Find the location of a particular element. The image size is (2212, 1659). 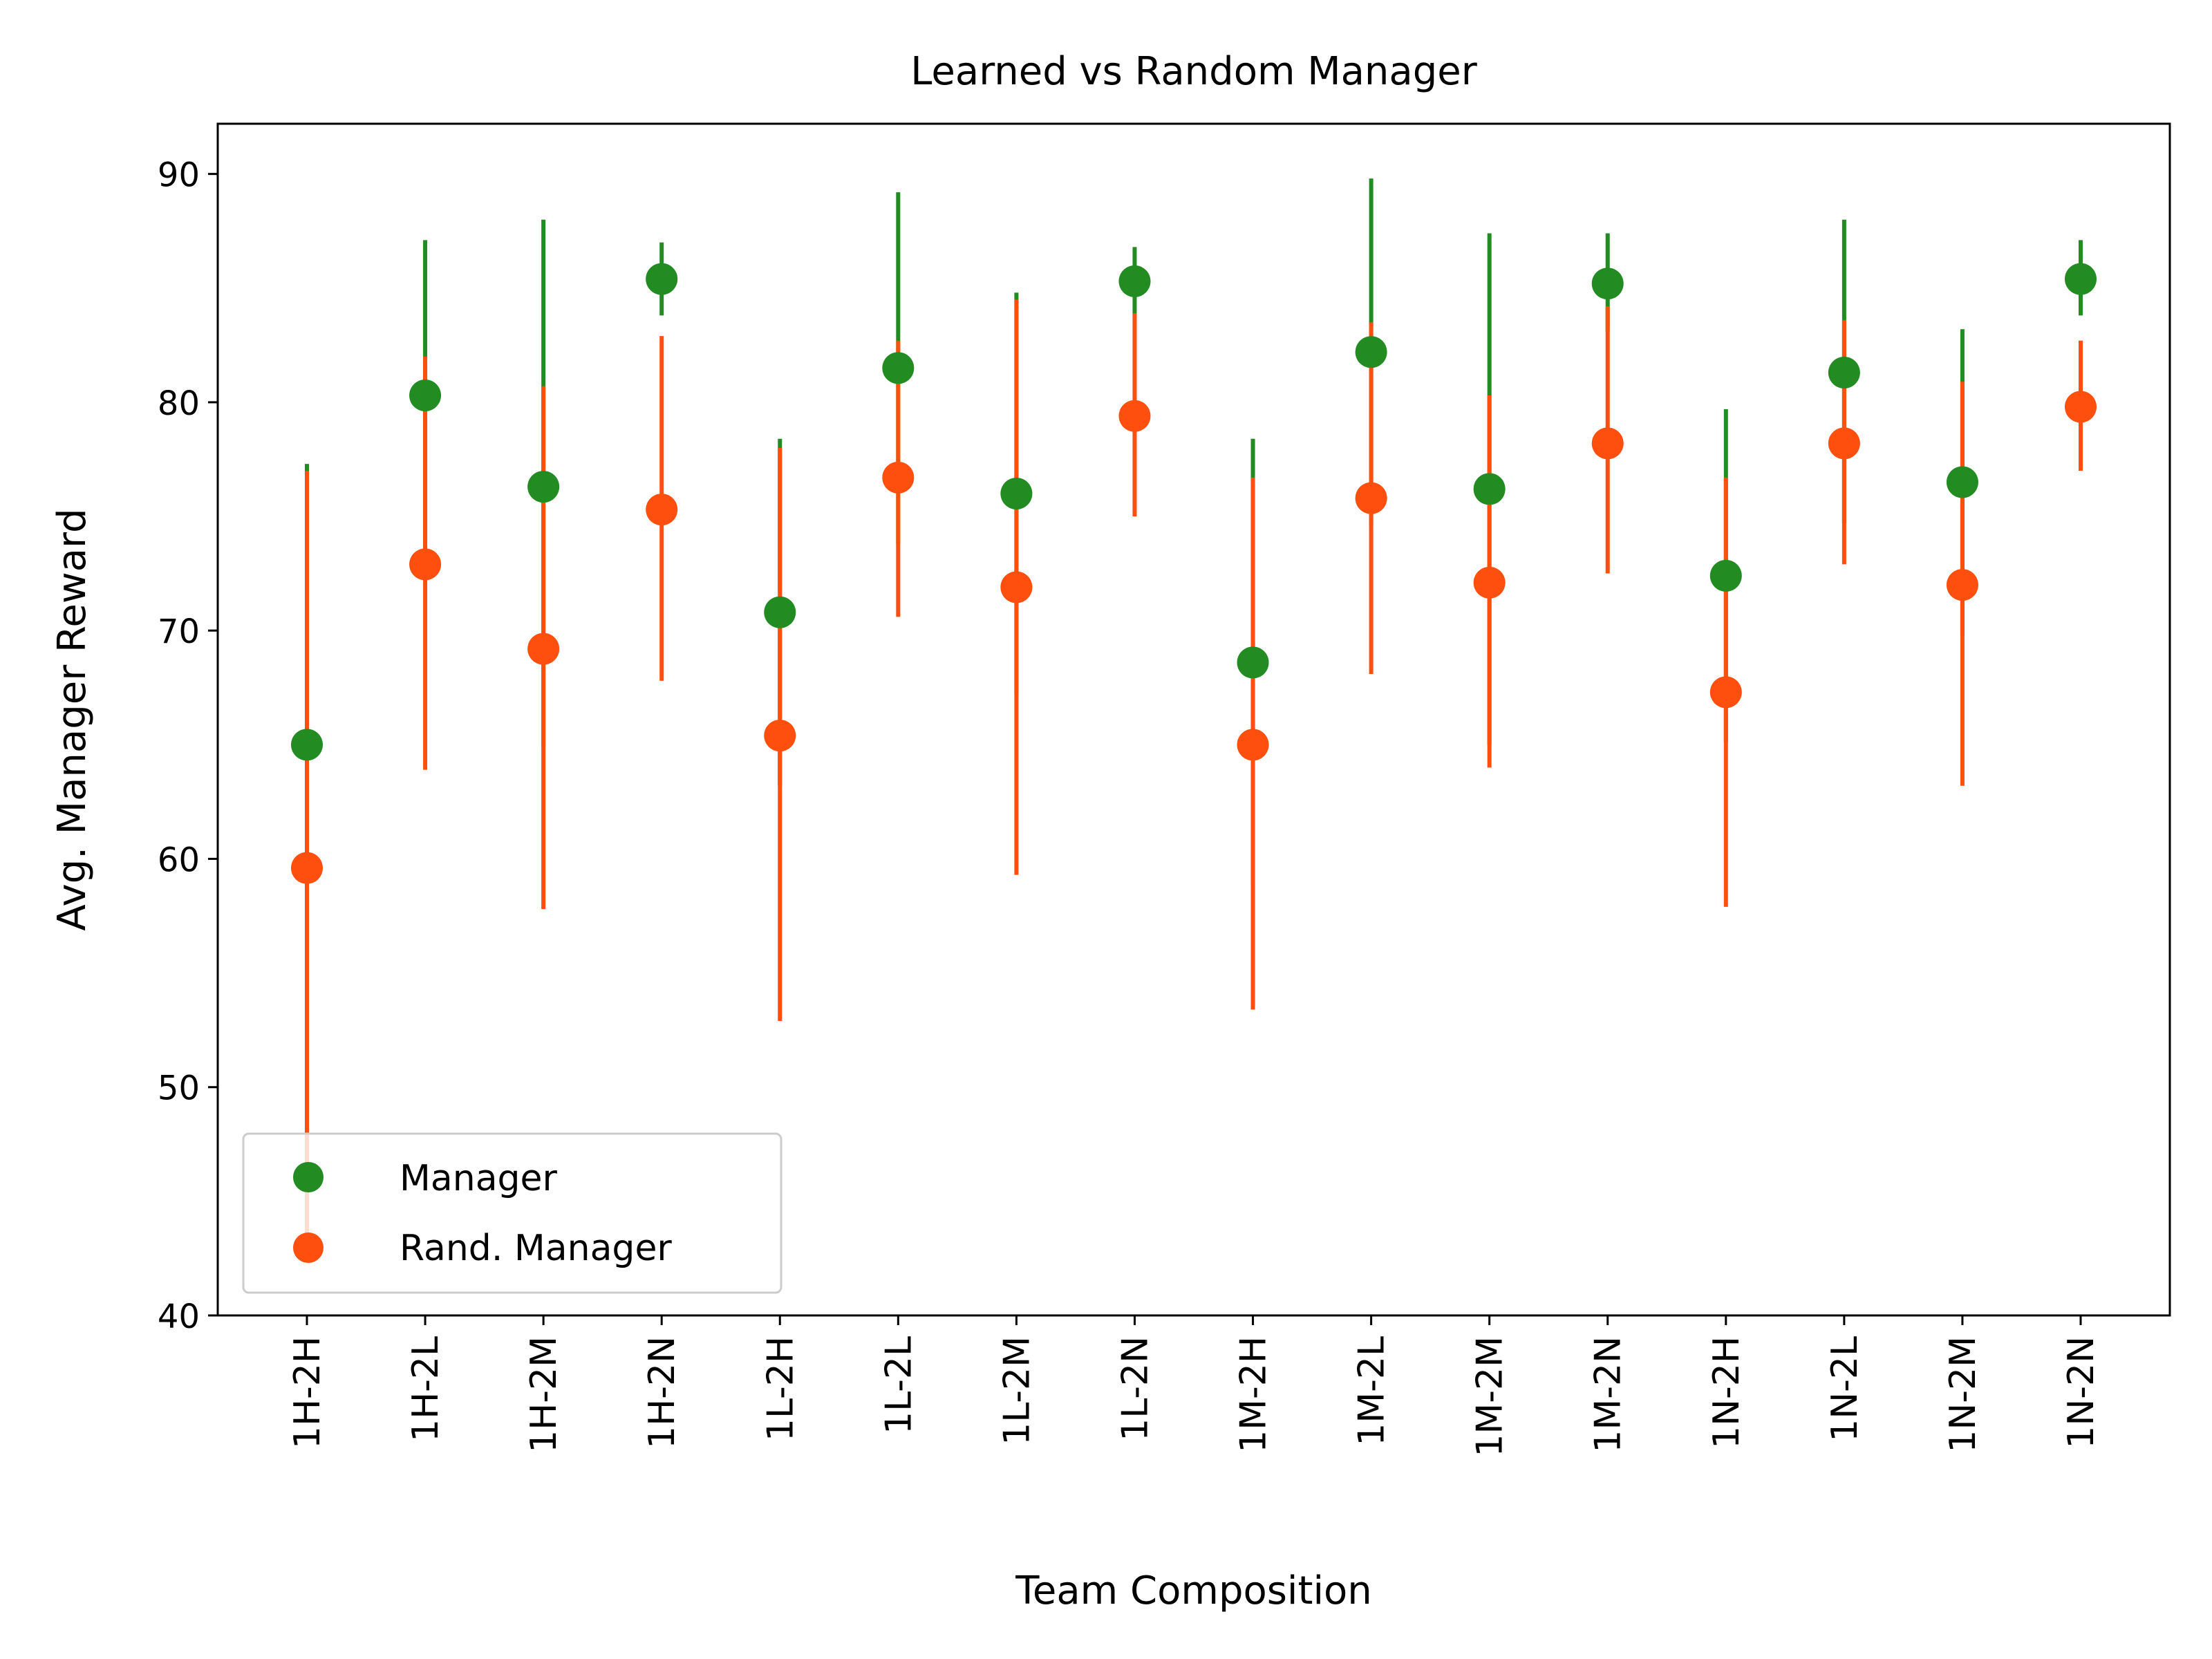

x-tick-label-1m-2n: 1M-2N is located at coordinates (1609, 1394).